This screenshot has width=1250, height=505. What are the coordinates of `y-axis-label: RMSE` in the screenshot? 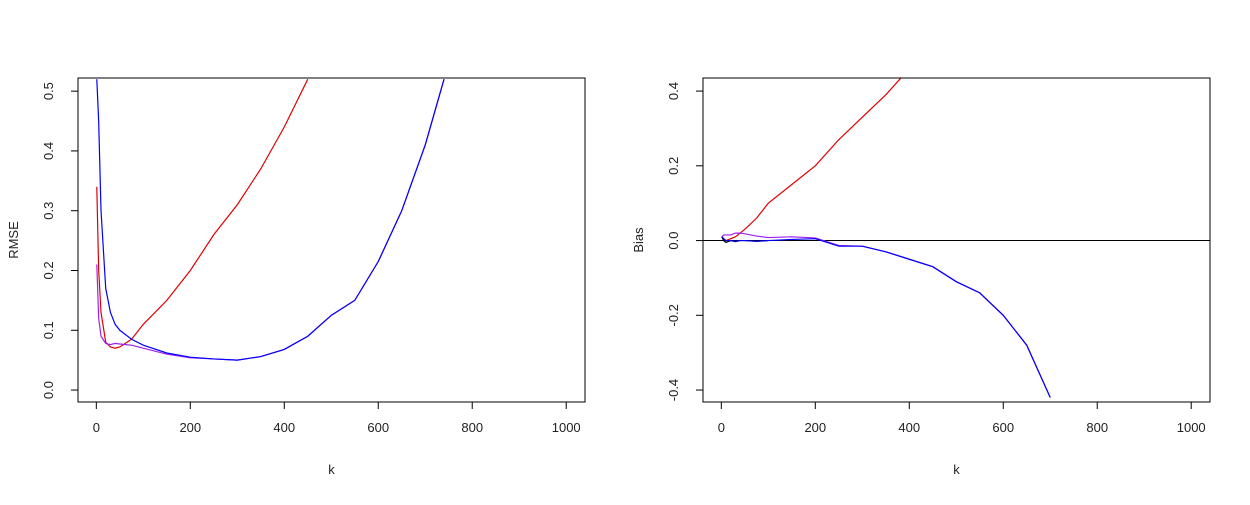 It's located at (13, 240).